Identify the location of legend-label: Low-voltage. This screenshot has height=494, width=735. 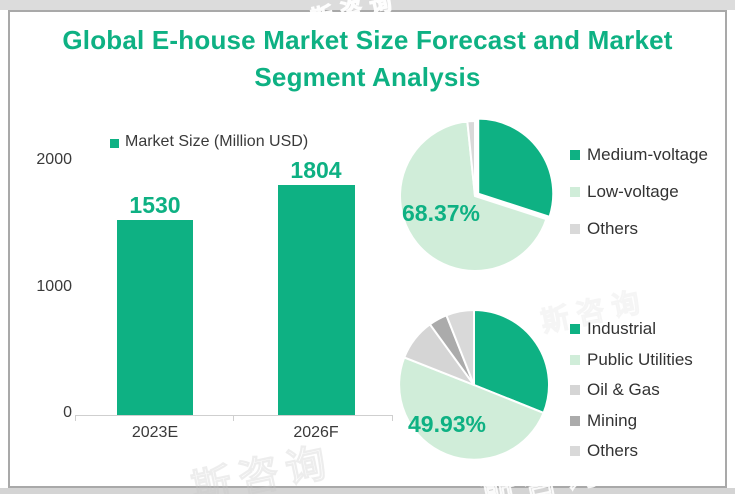
(633, 191).